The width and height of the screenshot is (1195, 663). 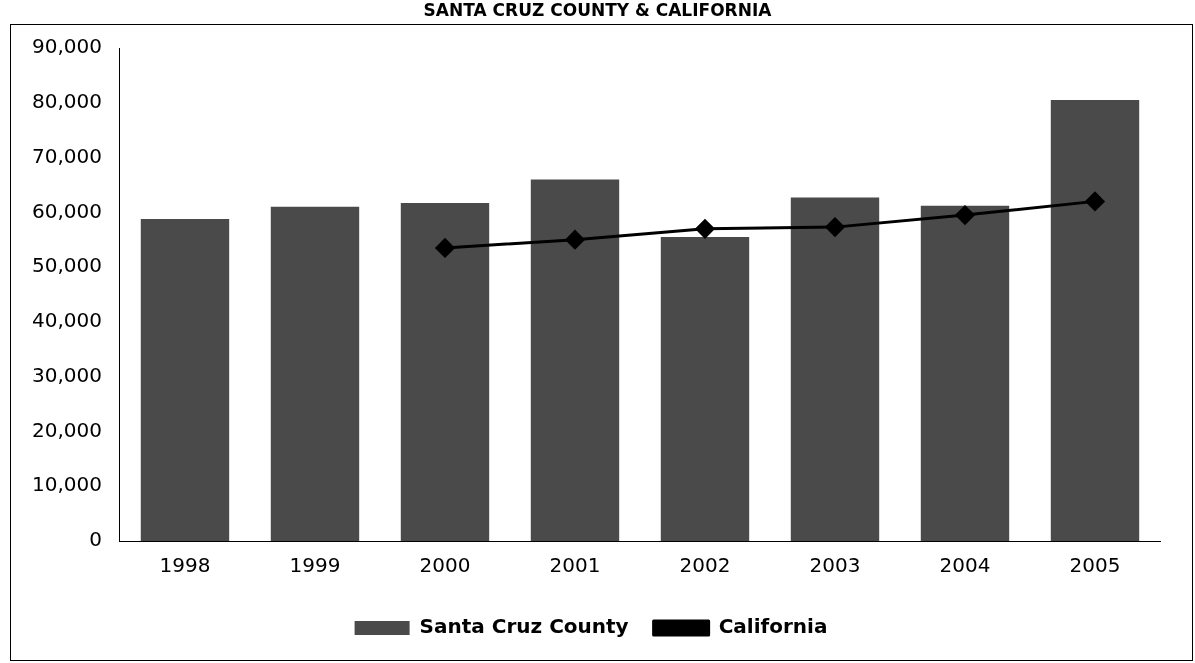 I want to click on y-tick-label: 20,000, so click(x=67, y=429).